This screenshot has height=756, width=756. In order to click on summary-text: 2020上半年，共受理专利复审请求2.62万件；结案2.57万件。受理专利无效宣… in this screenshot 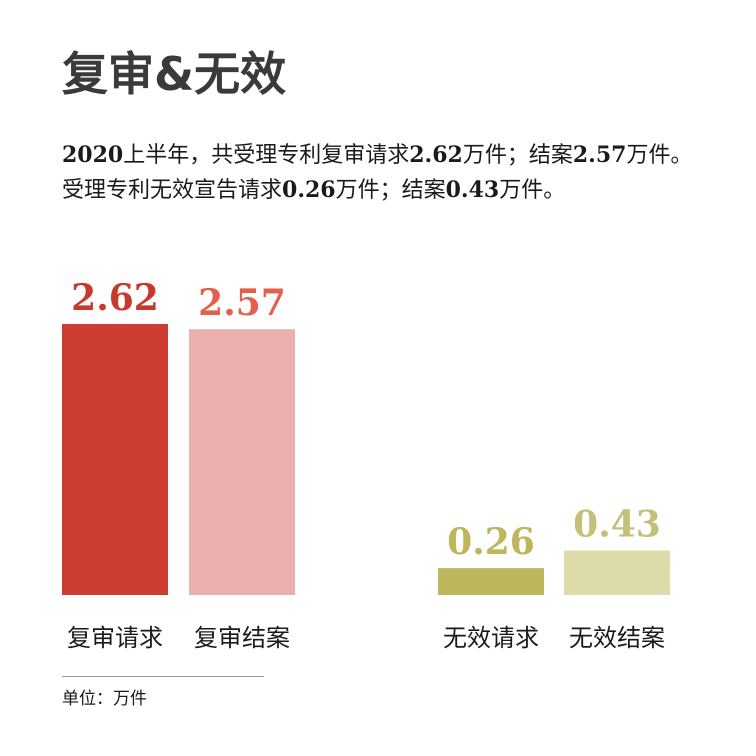, I will do `click(382, 173)`.